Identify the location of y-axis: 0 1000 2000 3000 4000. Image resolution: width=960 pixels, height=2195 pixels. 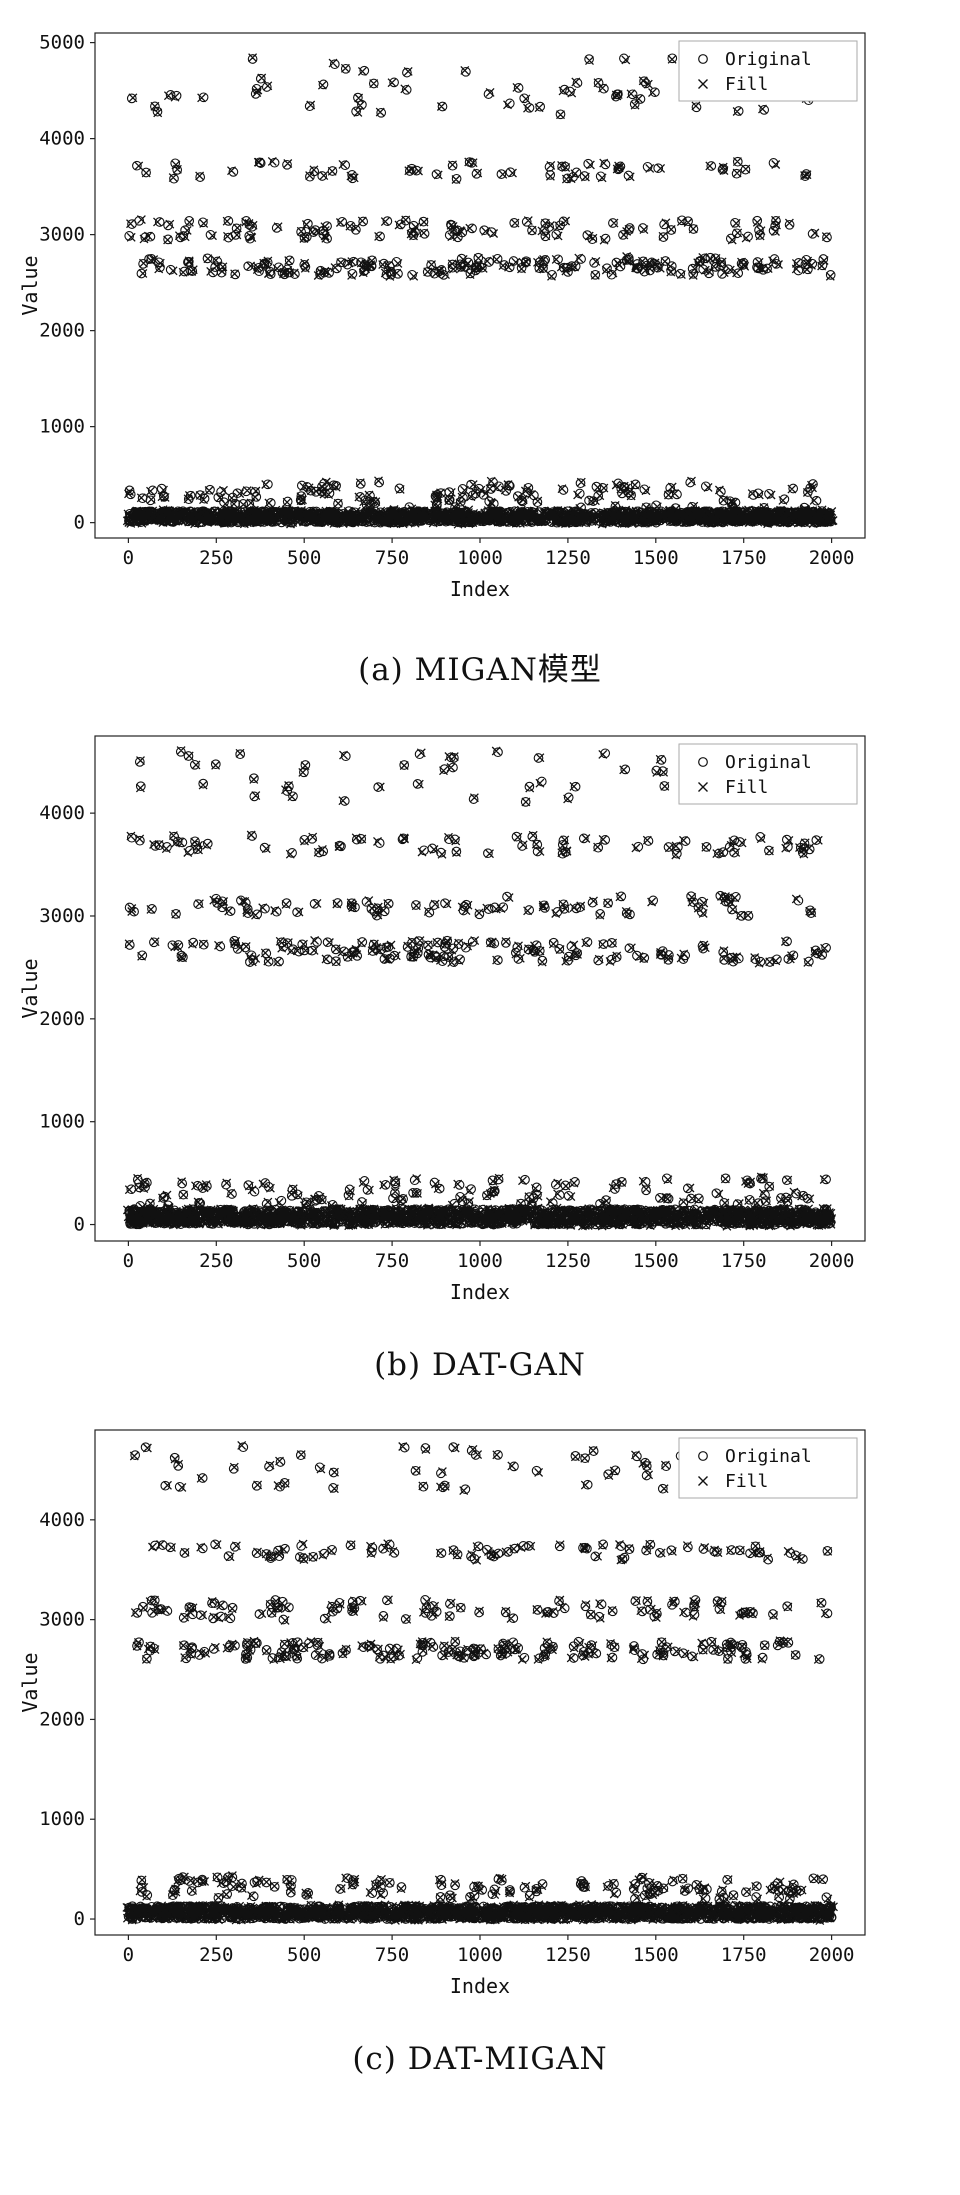
(67, 1019).